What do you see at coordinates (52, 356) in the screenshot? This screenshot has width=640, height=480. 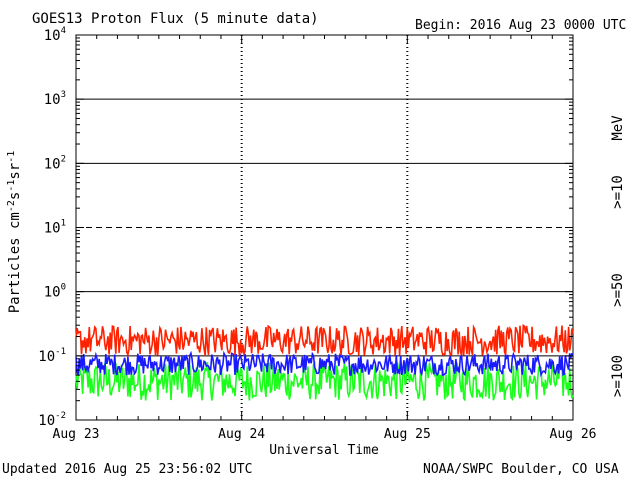 I see `y-tick-label: 10⁻¹` at bounding box center [52, 356].